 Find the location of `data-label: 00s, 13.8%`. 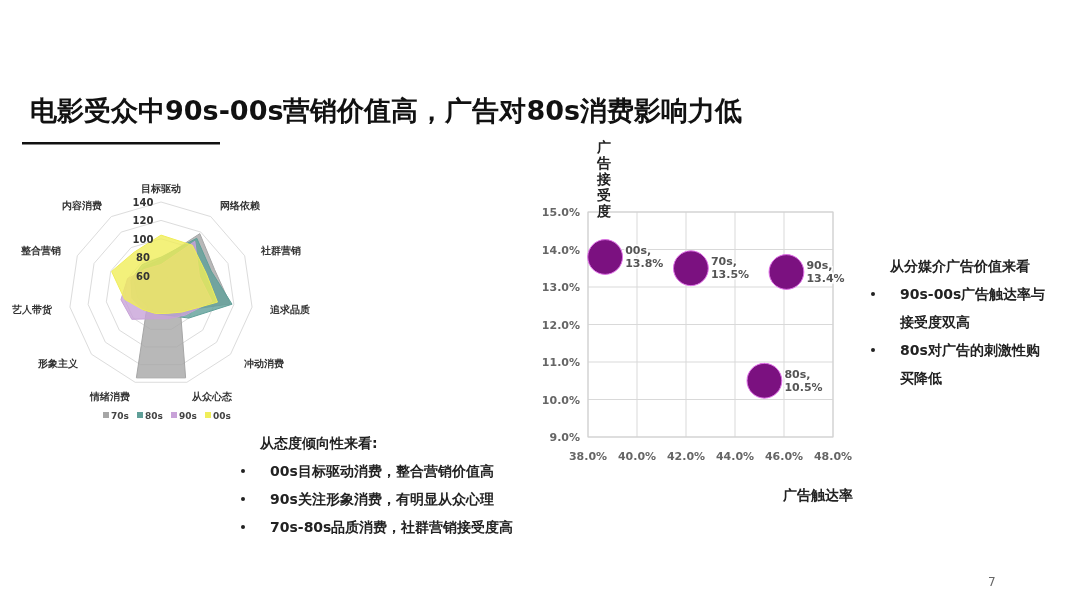

data-label: 00s, 13.8% is located at coordinates (644, 257).